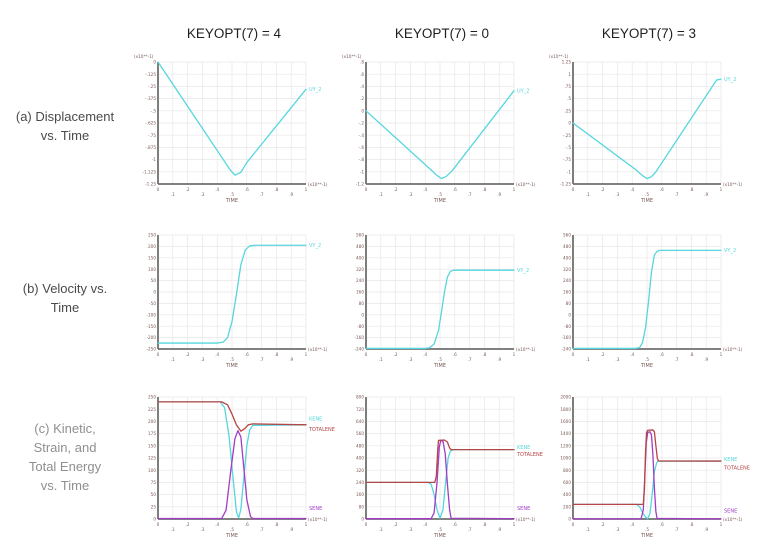  What do you see at coordinates (234, 33) in the screenshot?
I see `column-header-keyopt4: KEYOPT(7) = 4` at bounding box center [234, 33].